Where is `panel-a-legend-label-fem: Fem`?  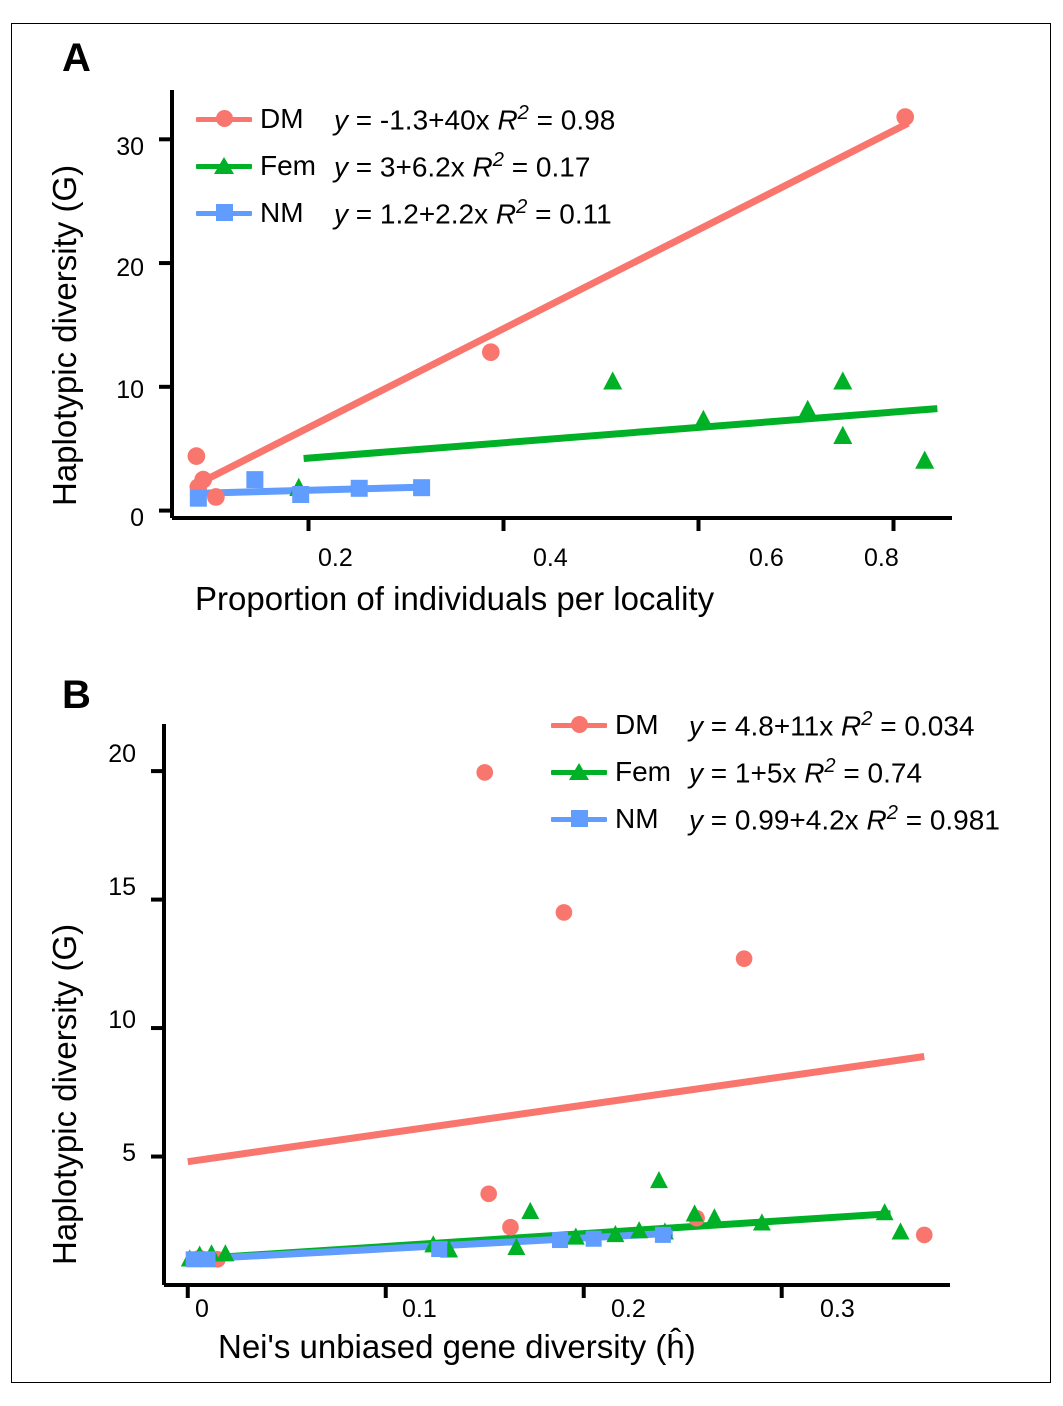 panel-a-legend-label-fem: Fem is located at coordinates (288, 165).